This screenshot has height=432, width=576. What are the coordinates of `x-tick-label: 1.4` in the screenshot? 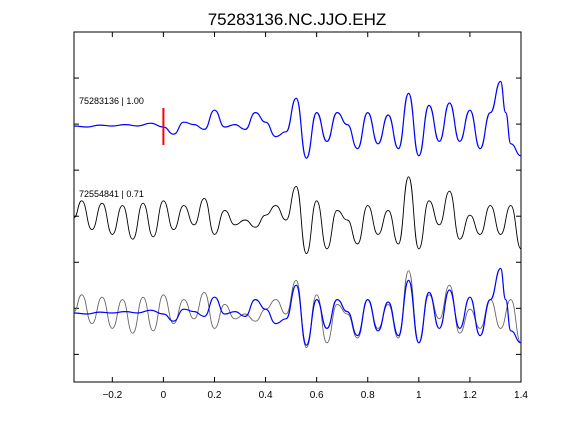 It's located at (521, 395).